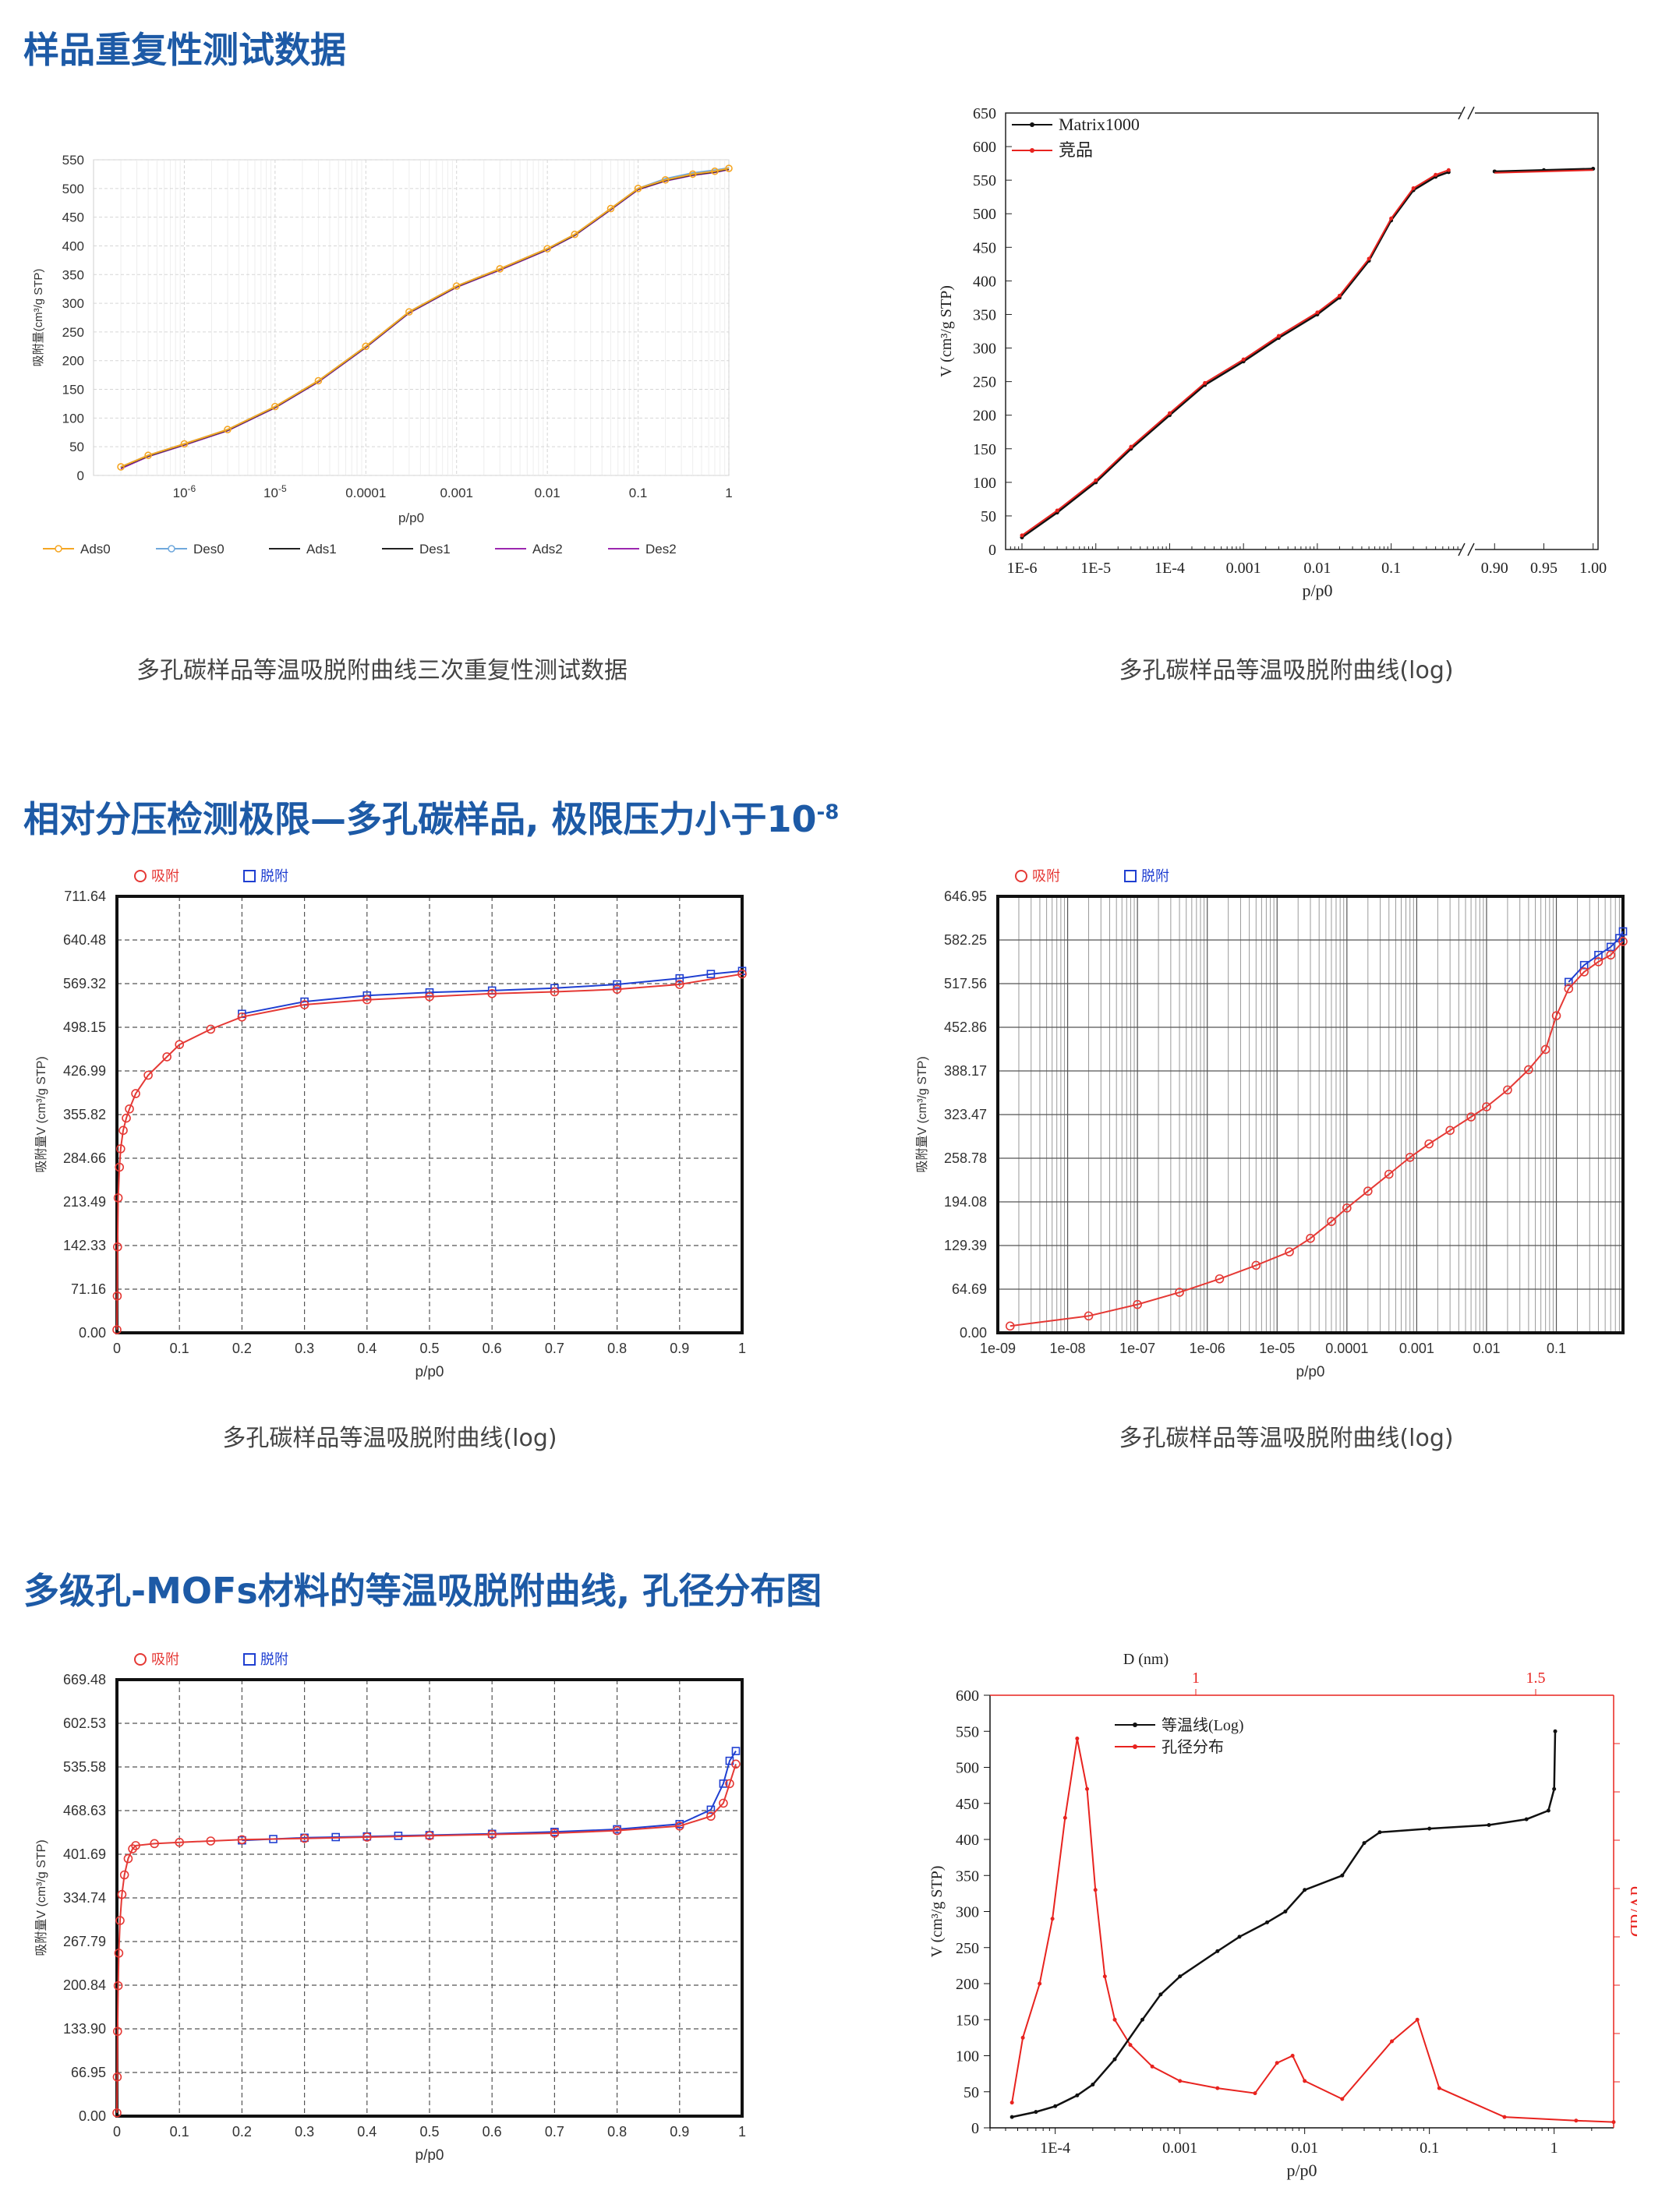  I want to click on x-tick-label: 0.5, so click(429, 1348).